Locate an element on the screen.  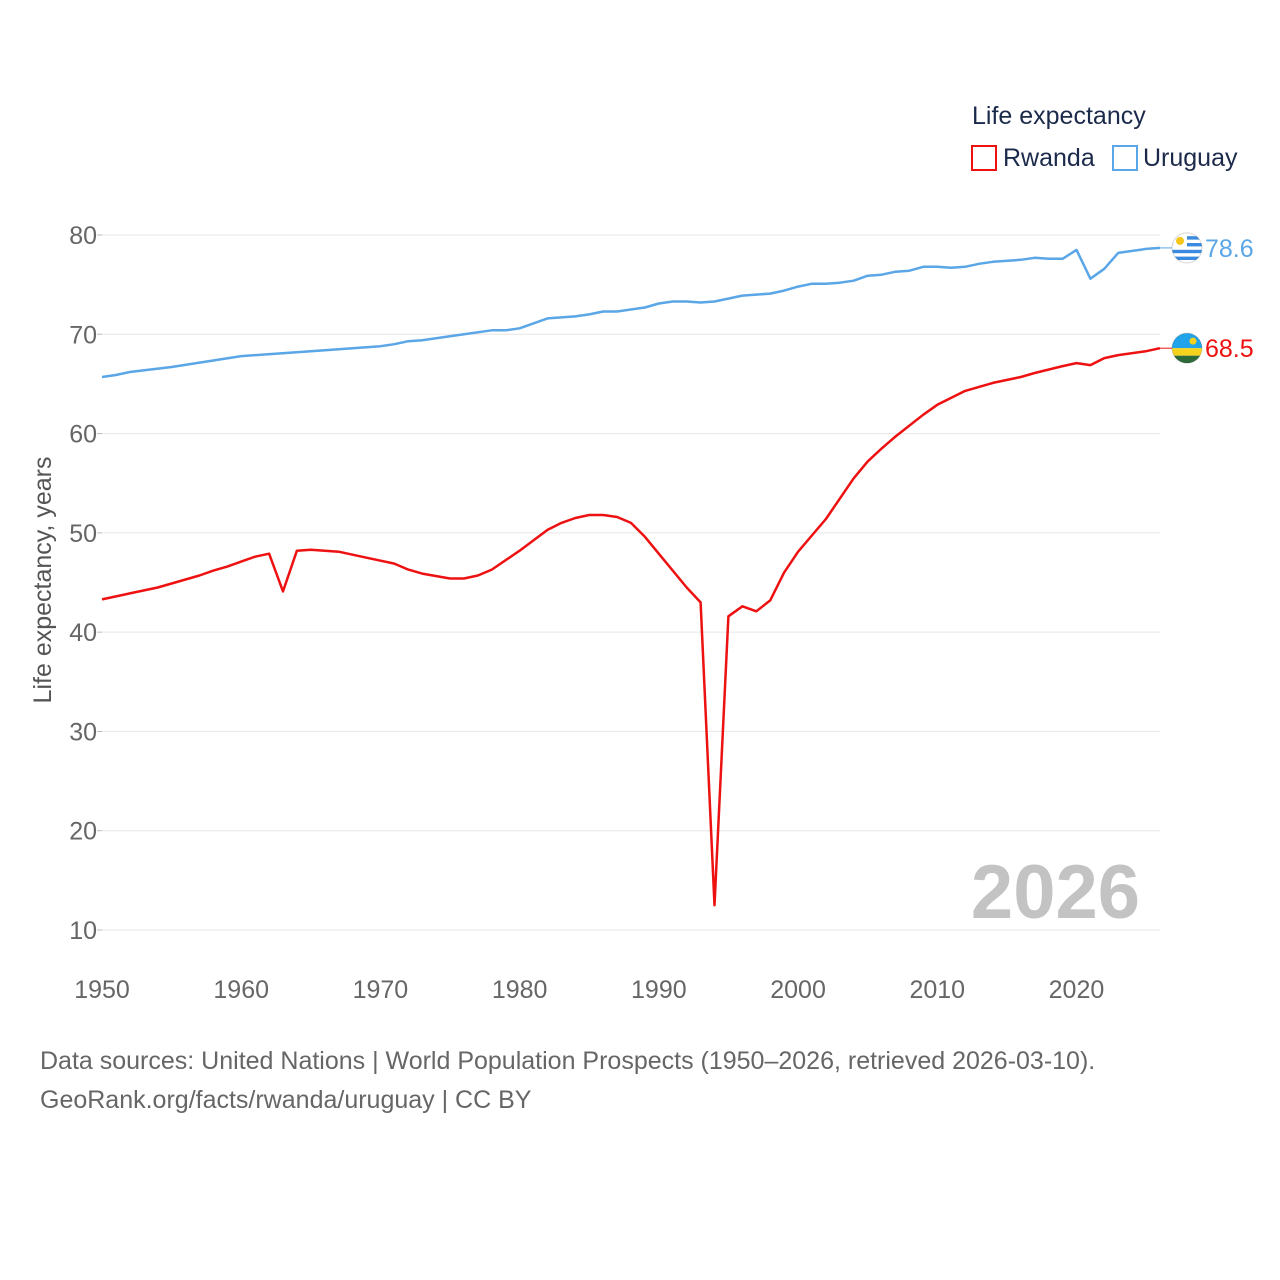
x-axis-ticks: 1950 1960 1970 1980 1990 2000 2010 2020 is located at coordinates (589, 990).